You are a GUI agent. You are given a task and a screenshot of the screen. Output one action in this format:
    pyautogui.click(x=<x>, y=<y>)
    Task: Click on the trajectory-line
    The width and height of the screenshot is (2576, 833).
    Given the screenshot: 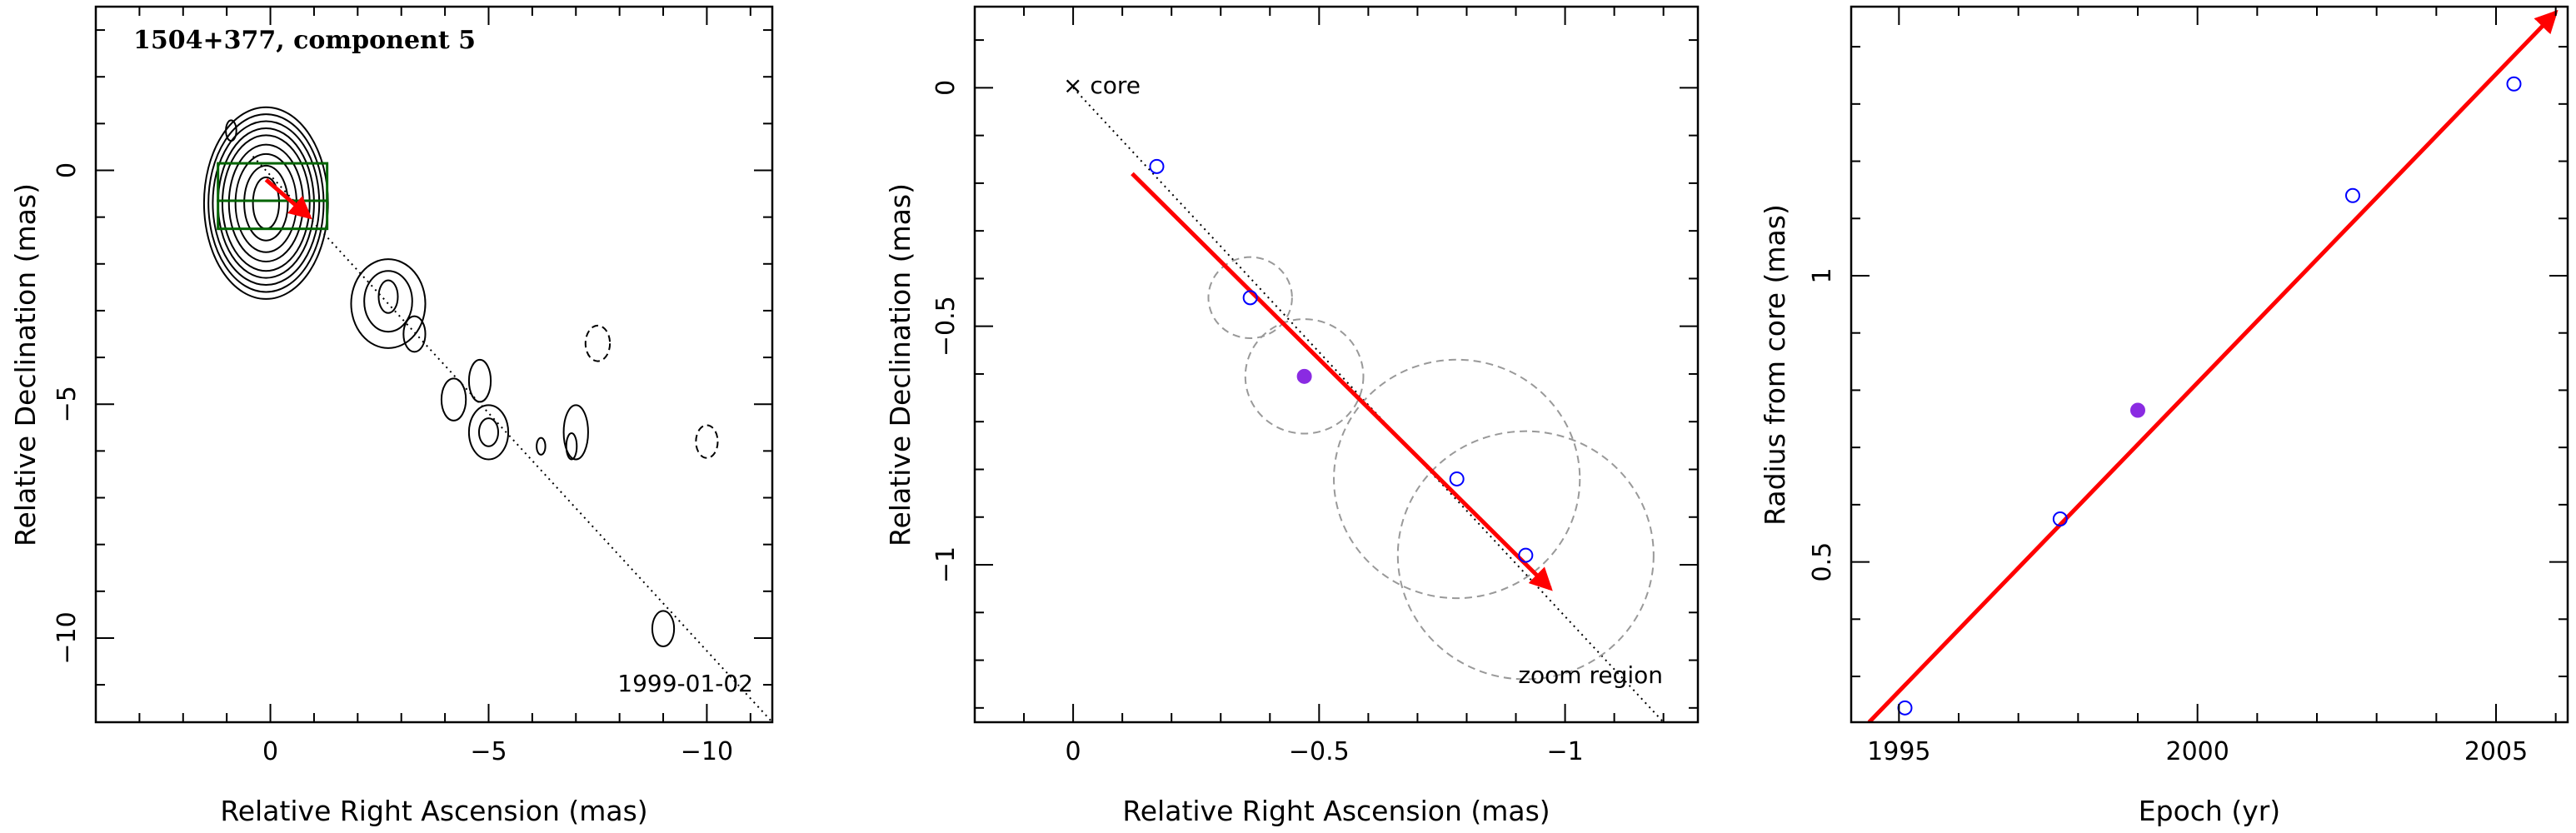 What is the action you would take?
    pyautogui.click(x=512, y=438)
    